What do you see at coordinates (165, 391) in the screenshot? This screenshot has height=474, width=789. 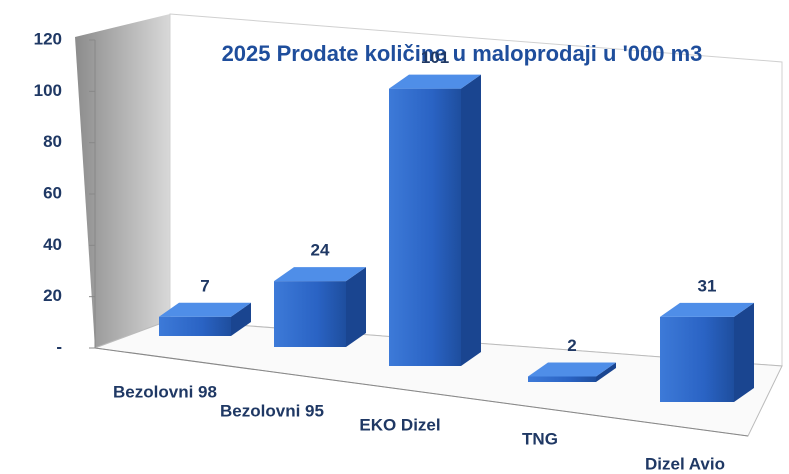 I see `x-tick-label: Bezolovni 98` at bounding box center [165, 391].